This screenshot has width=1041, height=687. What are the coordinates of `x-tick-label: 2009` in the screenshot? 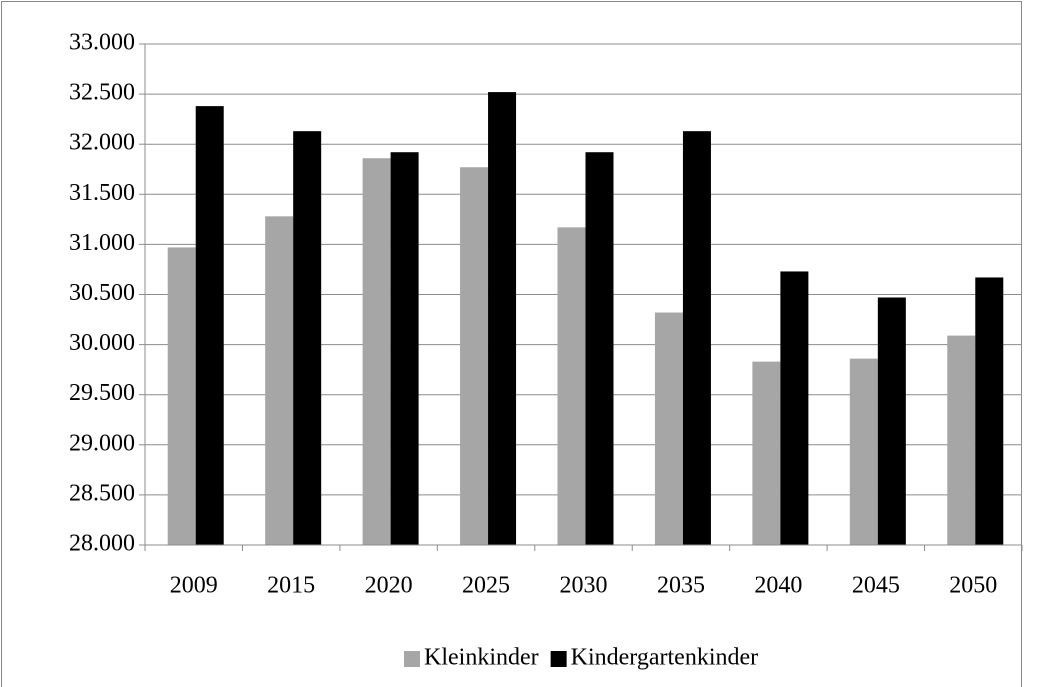 It's located at (194, 586).